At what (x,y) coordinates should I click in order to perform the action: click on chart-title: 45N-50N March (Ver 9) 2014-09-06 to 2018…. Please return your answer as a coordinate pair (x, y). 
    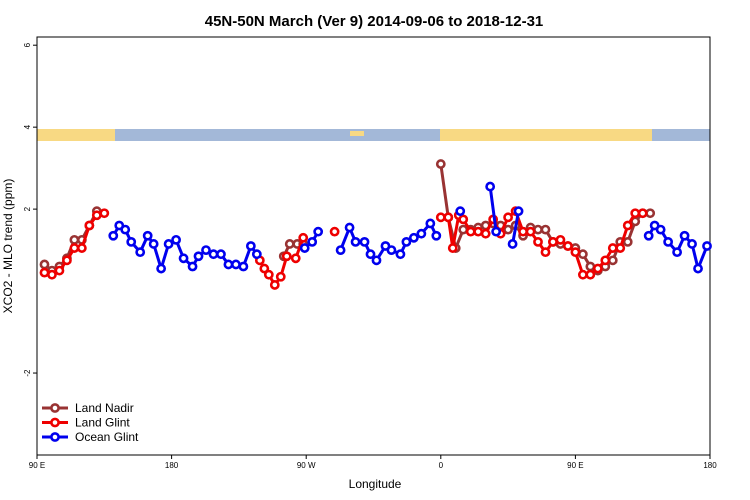
    Looking at the image, I should click on (374, 21).